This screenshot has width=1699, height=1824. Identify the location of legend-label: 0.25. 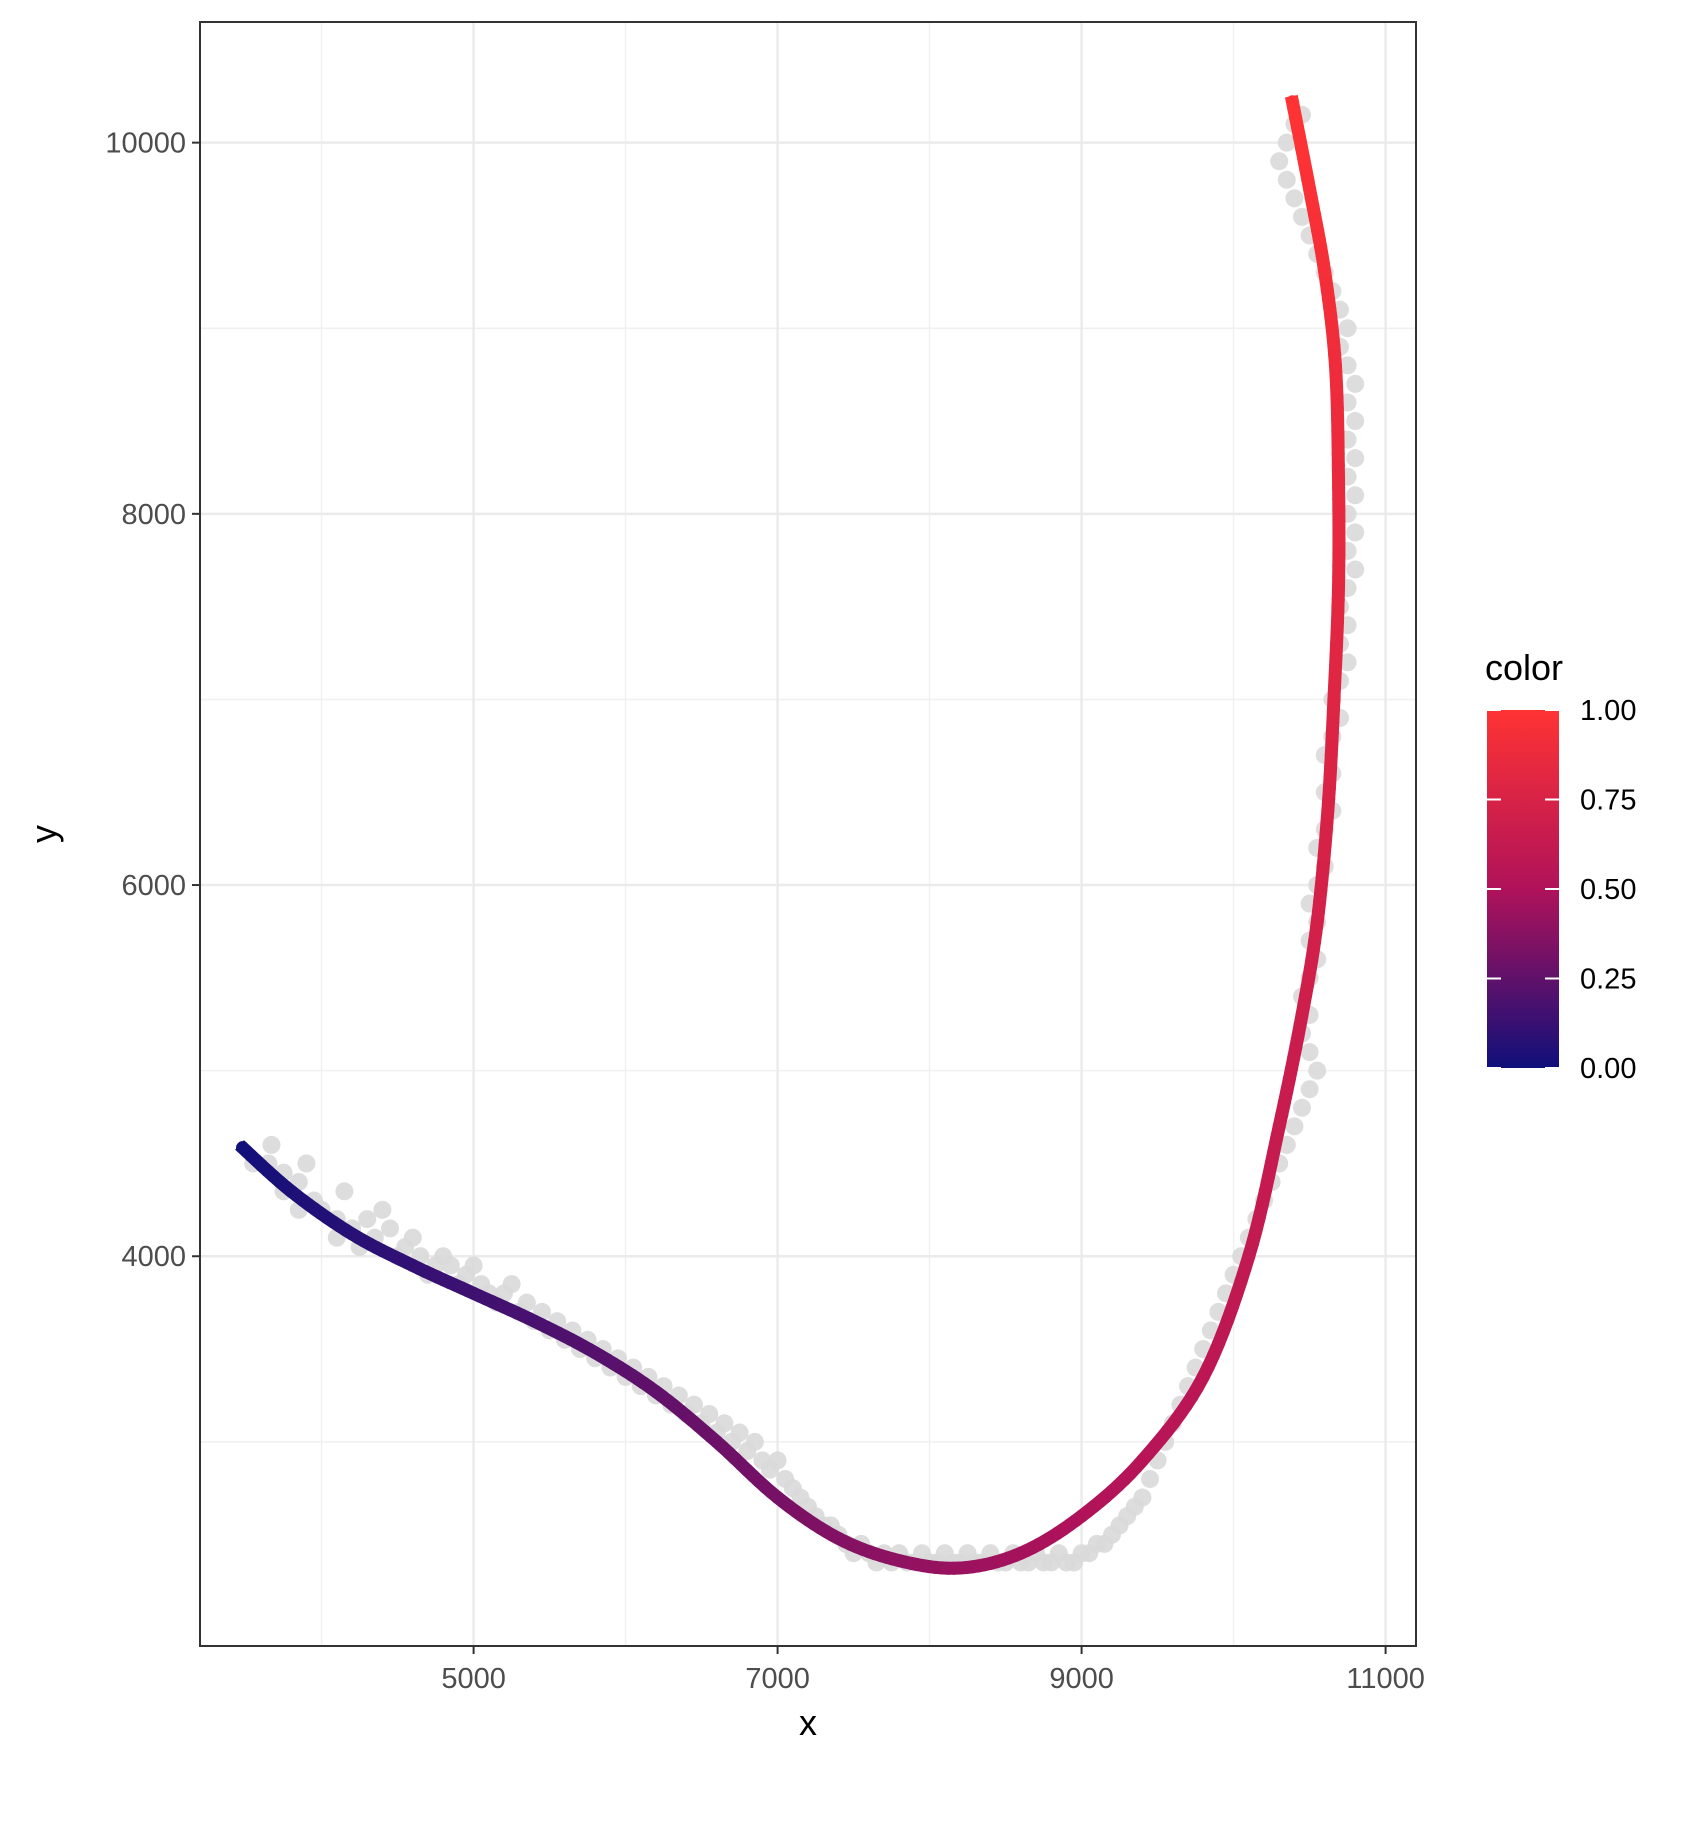
(1608, 980).